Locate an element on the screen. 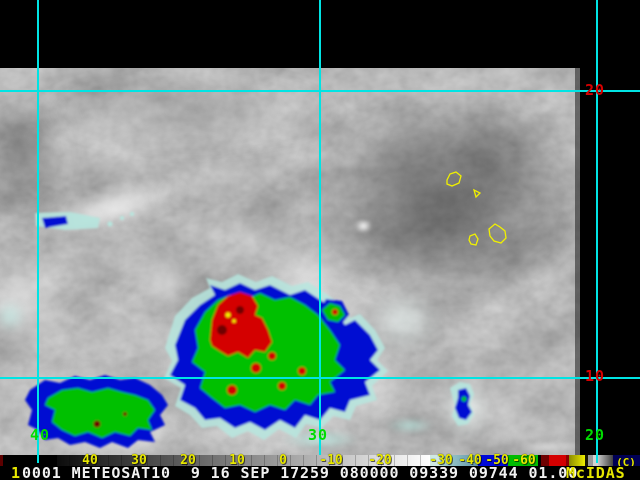 The width and height of the screenshot is (640, 480). bright-cloud-dot is located at coordinates (363, 226).